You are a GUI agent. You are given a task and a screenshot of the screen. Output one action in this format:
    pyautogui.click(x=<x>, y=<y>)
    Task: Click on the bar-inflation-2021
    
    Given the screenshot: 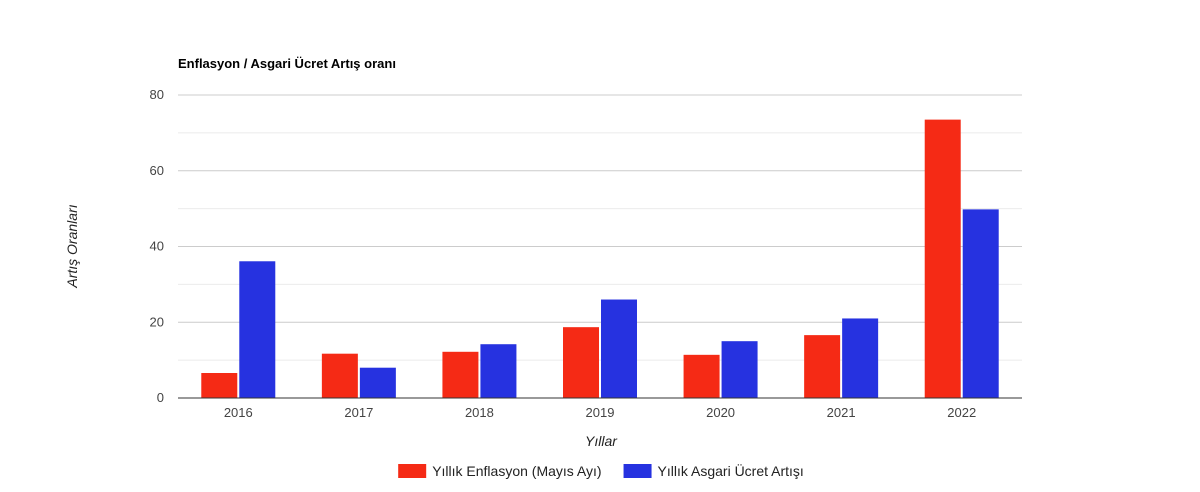 What is the action you would take?
    pyautogui.click(x=822, y=366)
    